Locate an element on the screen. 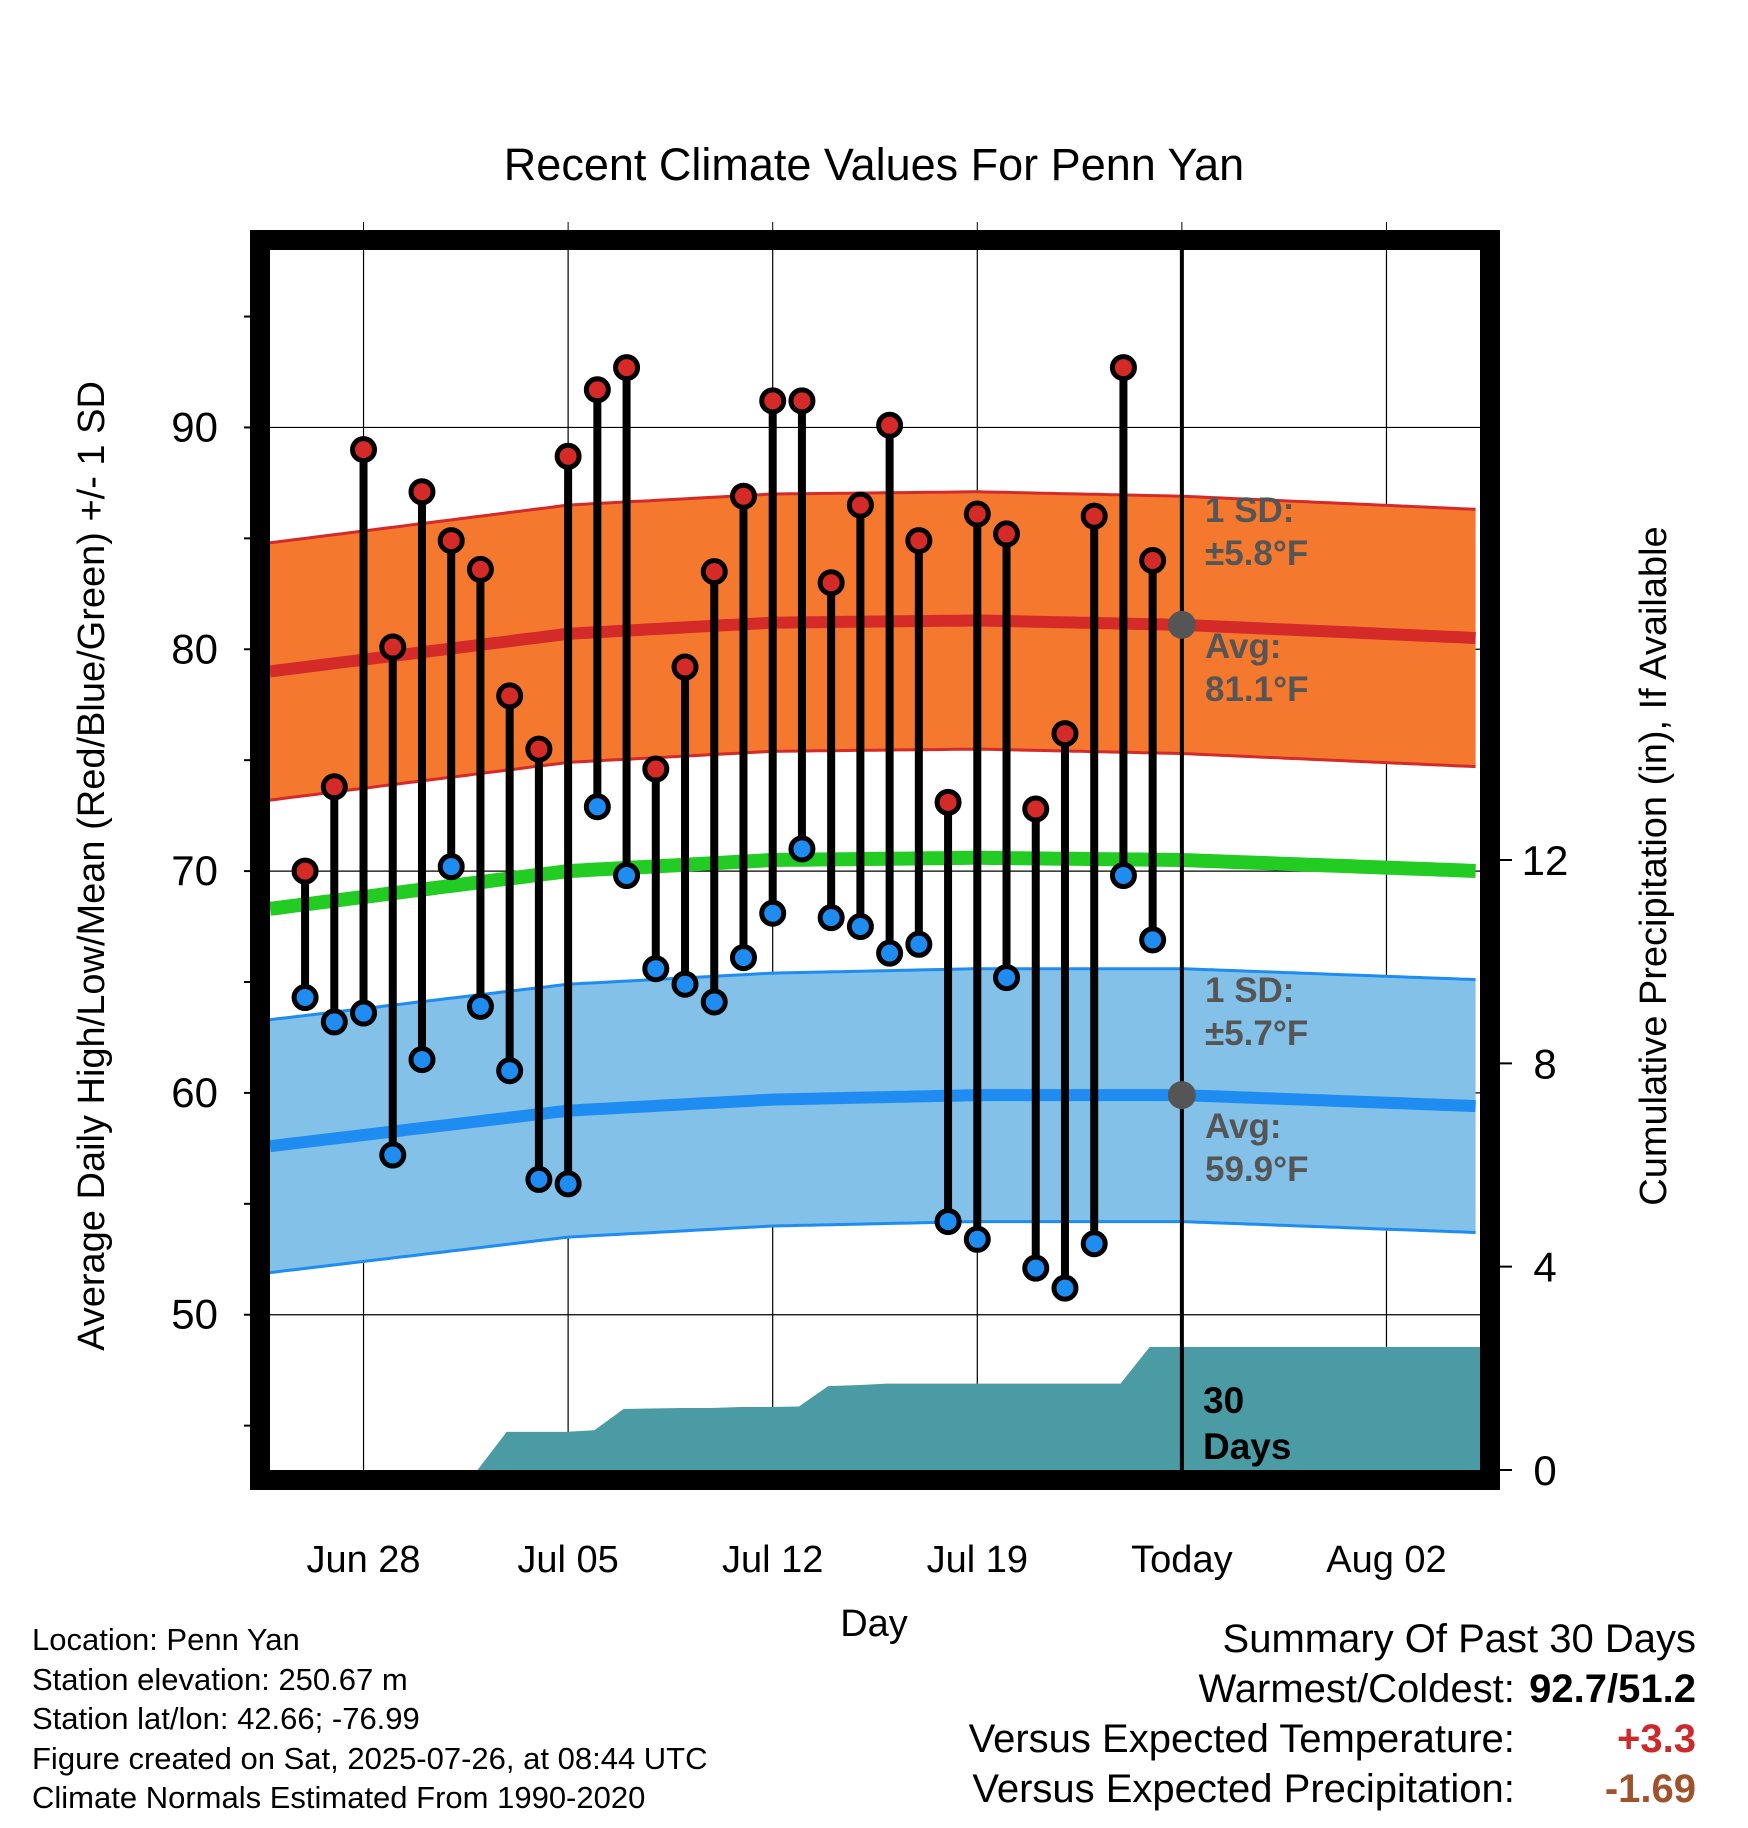  summary-warm-cold: Warmest/Coldest: 92.7/51.2 is located at coordinates (1333, 1689).